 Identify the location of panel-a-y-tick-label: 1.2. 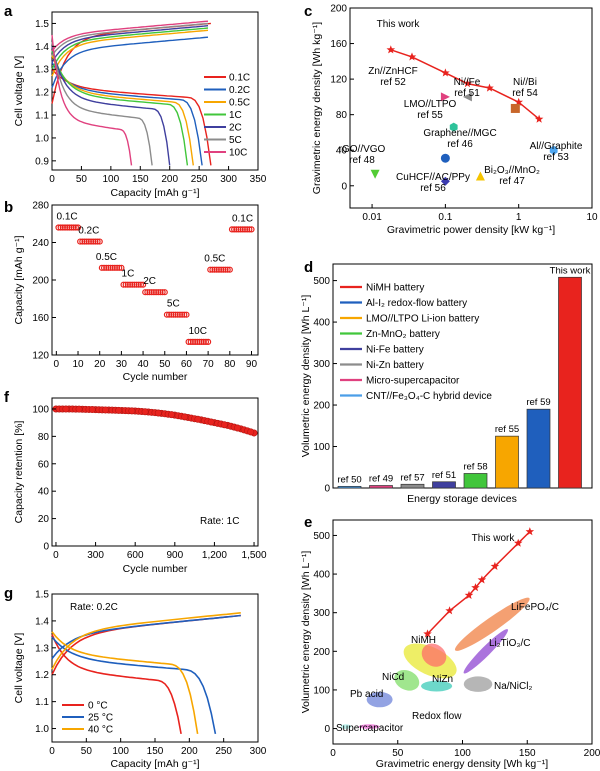
(42, 93).